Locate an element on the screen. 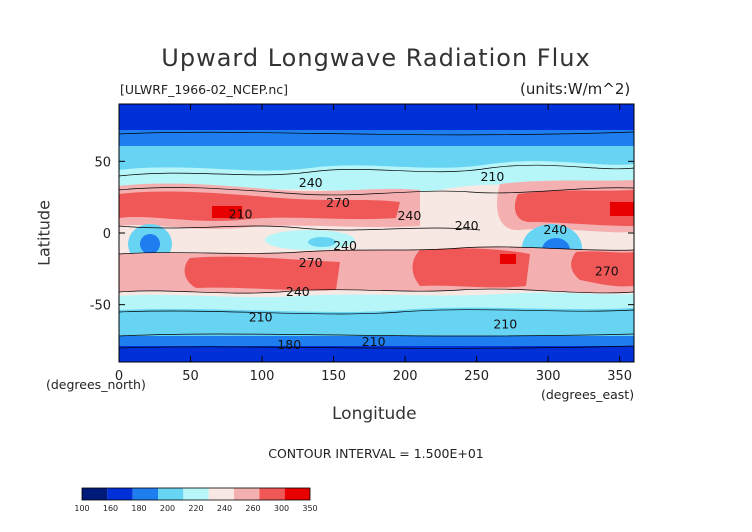 Image resolution: width=752 pixels, height=532 pixels. colorbar-label: 350 is located at coordinates (309, 508).